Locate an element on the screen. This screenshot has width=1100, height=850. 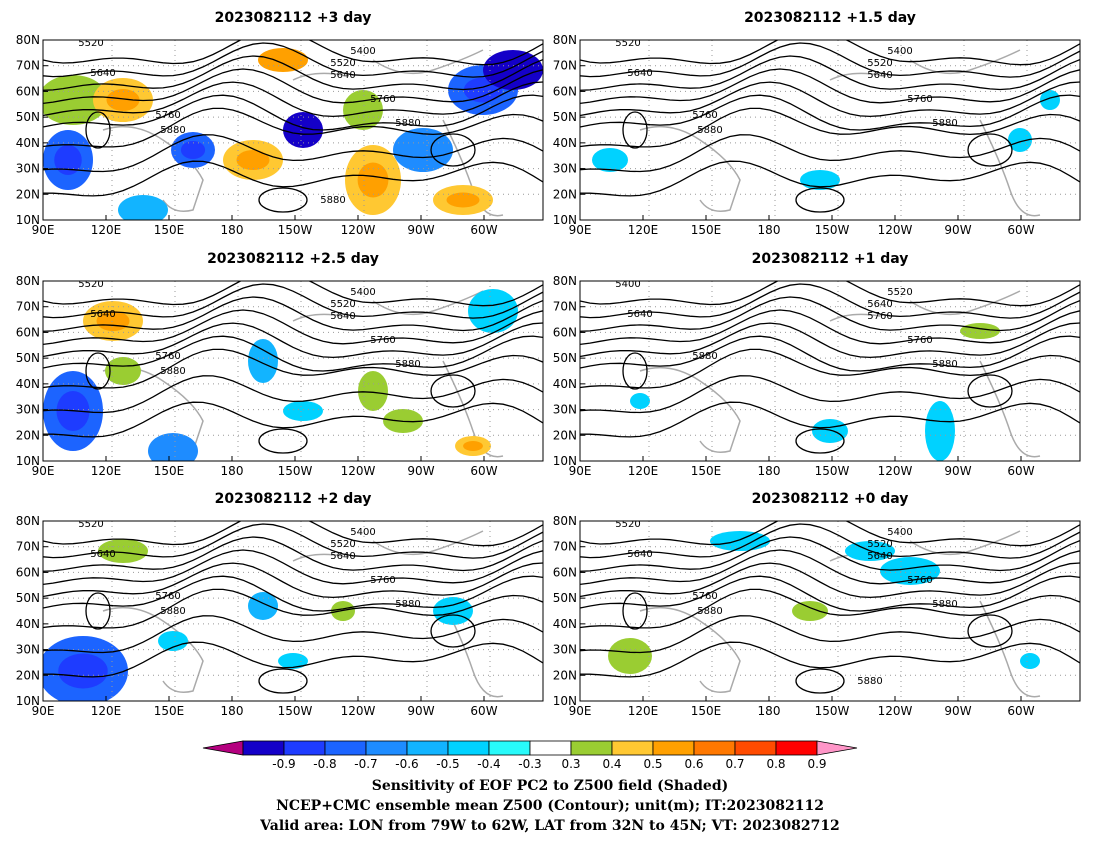
colorbar-label: -0.7 is located at coordinates (365, 764).